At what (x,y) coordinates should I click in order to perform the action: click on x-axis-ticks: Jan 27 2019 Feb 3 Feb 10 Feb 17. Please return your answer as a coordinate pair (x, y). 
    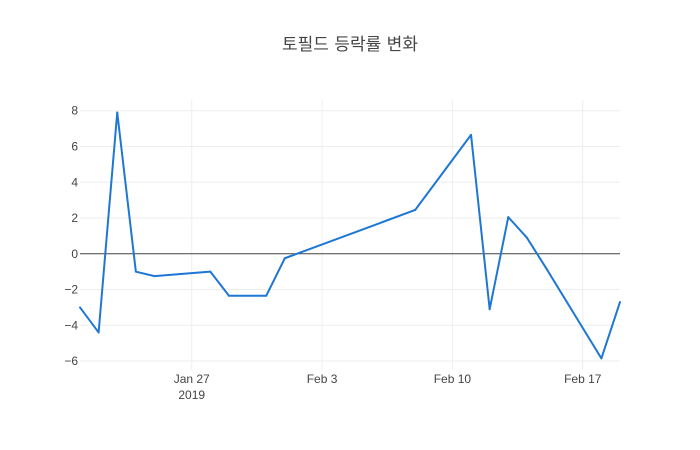
    Looking at the image, I should click on (388, 387).